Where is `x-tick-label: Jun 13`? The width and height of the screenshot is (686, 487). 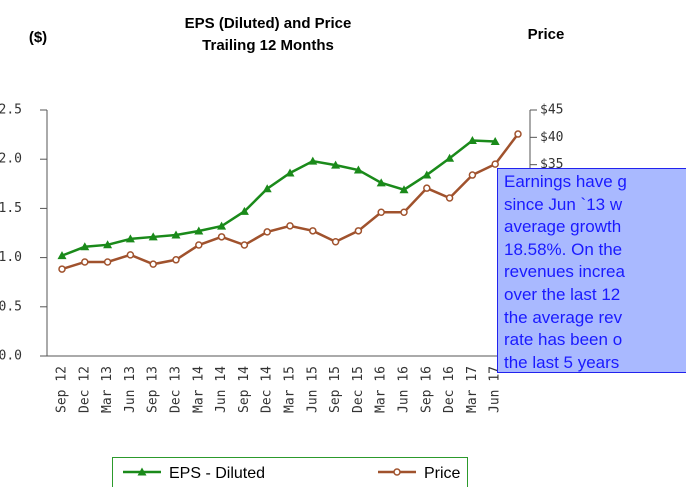 x-tick-label: Jun 13 is located at coordinates (130, 389).